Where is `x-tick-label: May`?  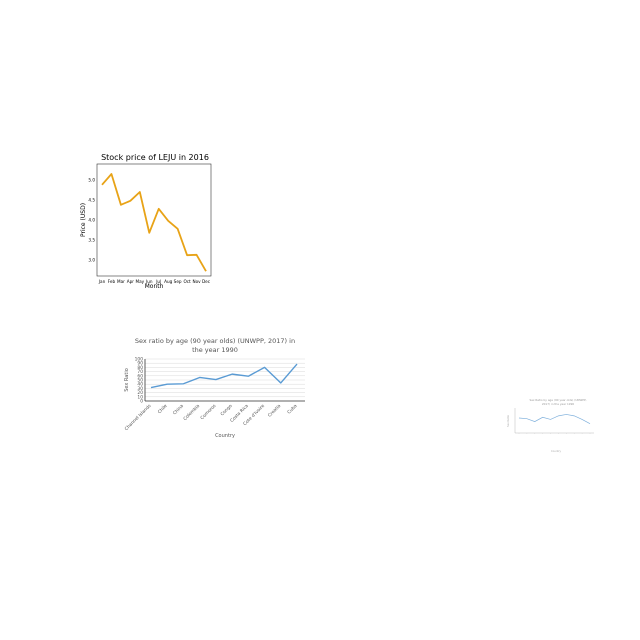
x-tick-label: May is located at coordinates (139, 281).